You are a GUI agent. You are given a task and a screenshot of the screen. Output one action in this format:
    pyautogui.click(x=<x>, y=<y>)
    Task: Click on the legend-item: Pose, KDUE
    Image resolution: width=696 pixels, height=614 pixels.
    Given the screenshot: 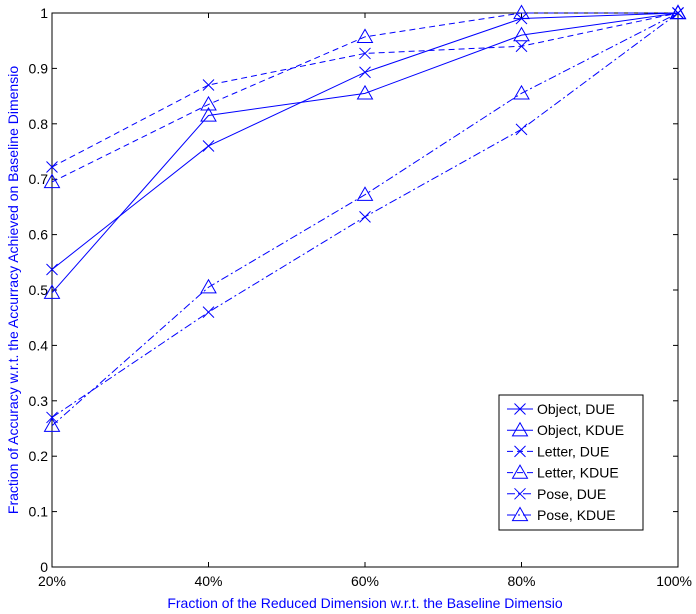 What is the action you would take?
    pyautogui.click(x=561, y=514)
    